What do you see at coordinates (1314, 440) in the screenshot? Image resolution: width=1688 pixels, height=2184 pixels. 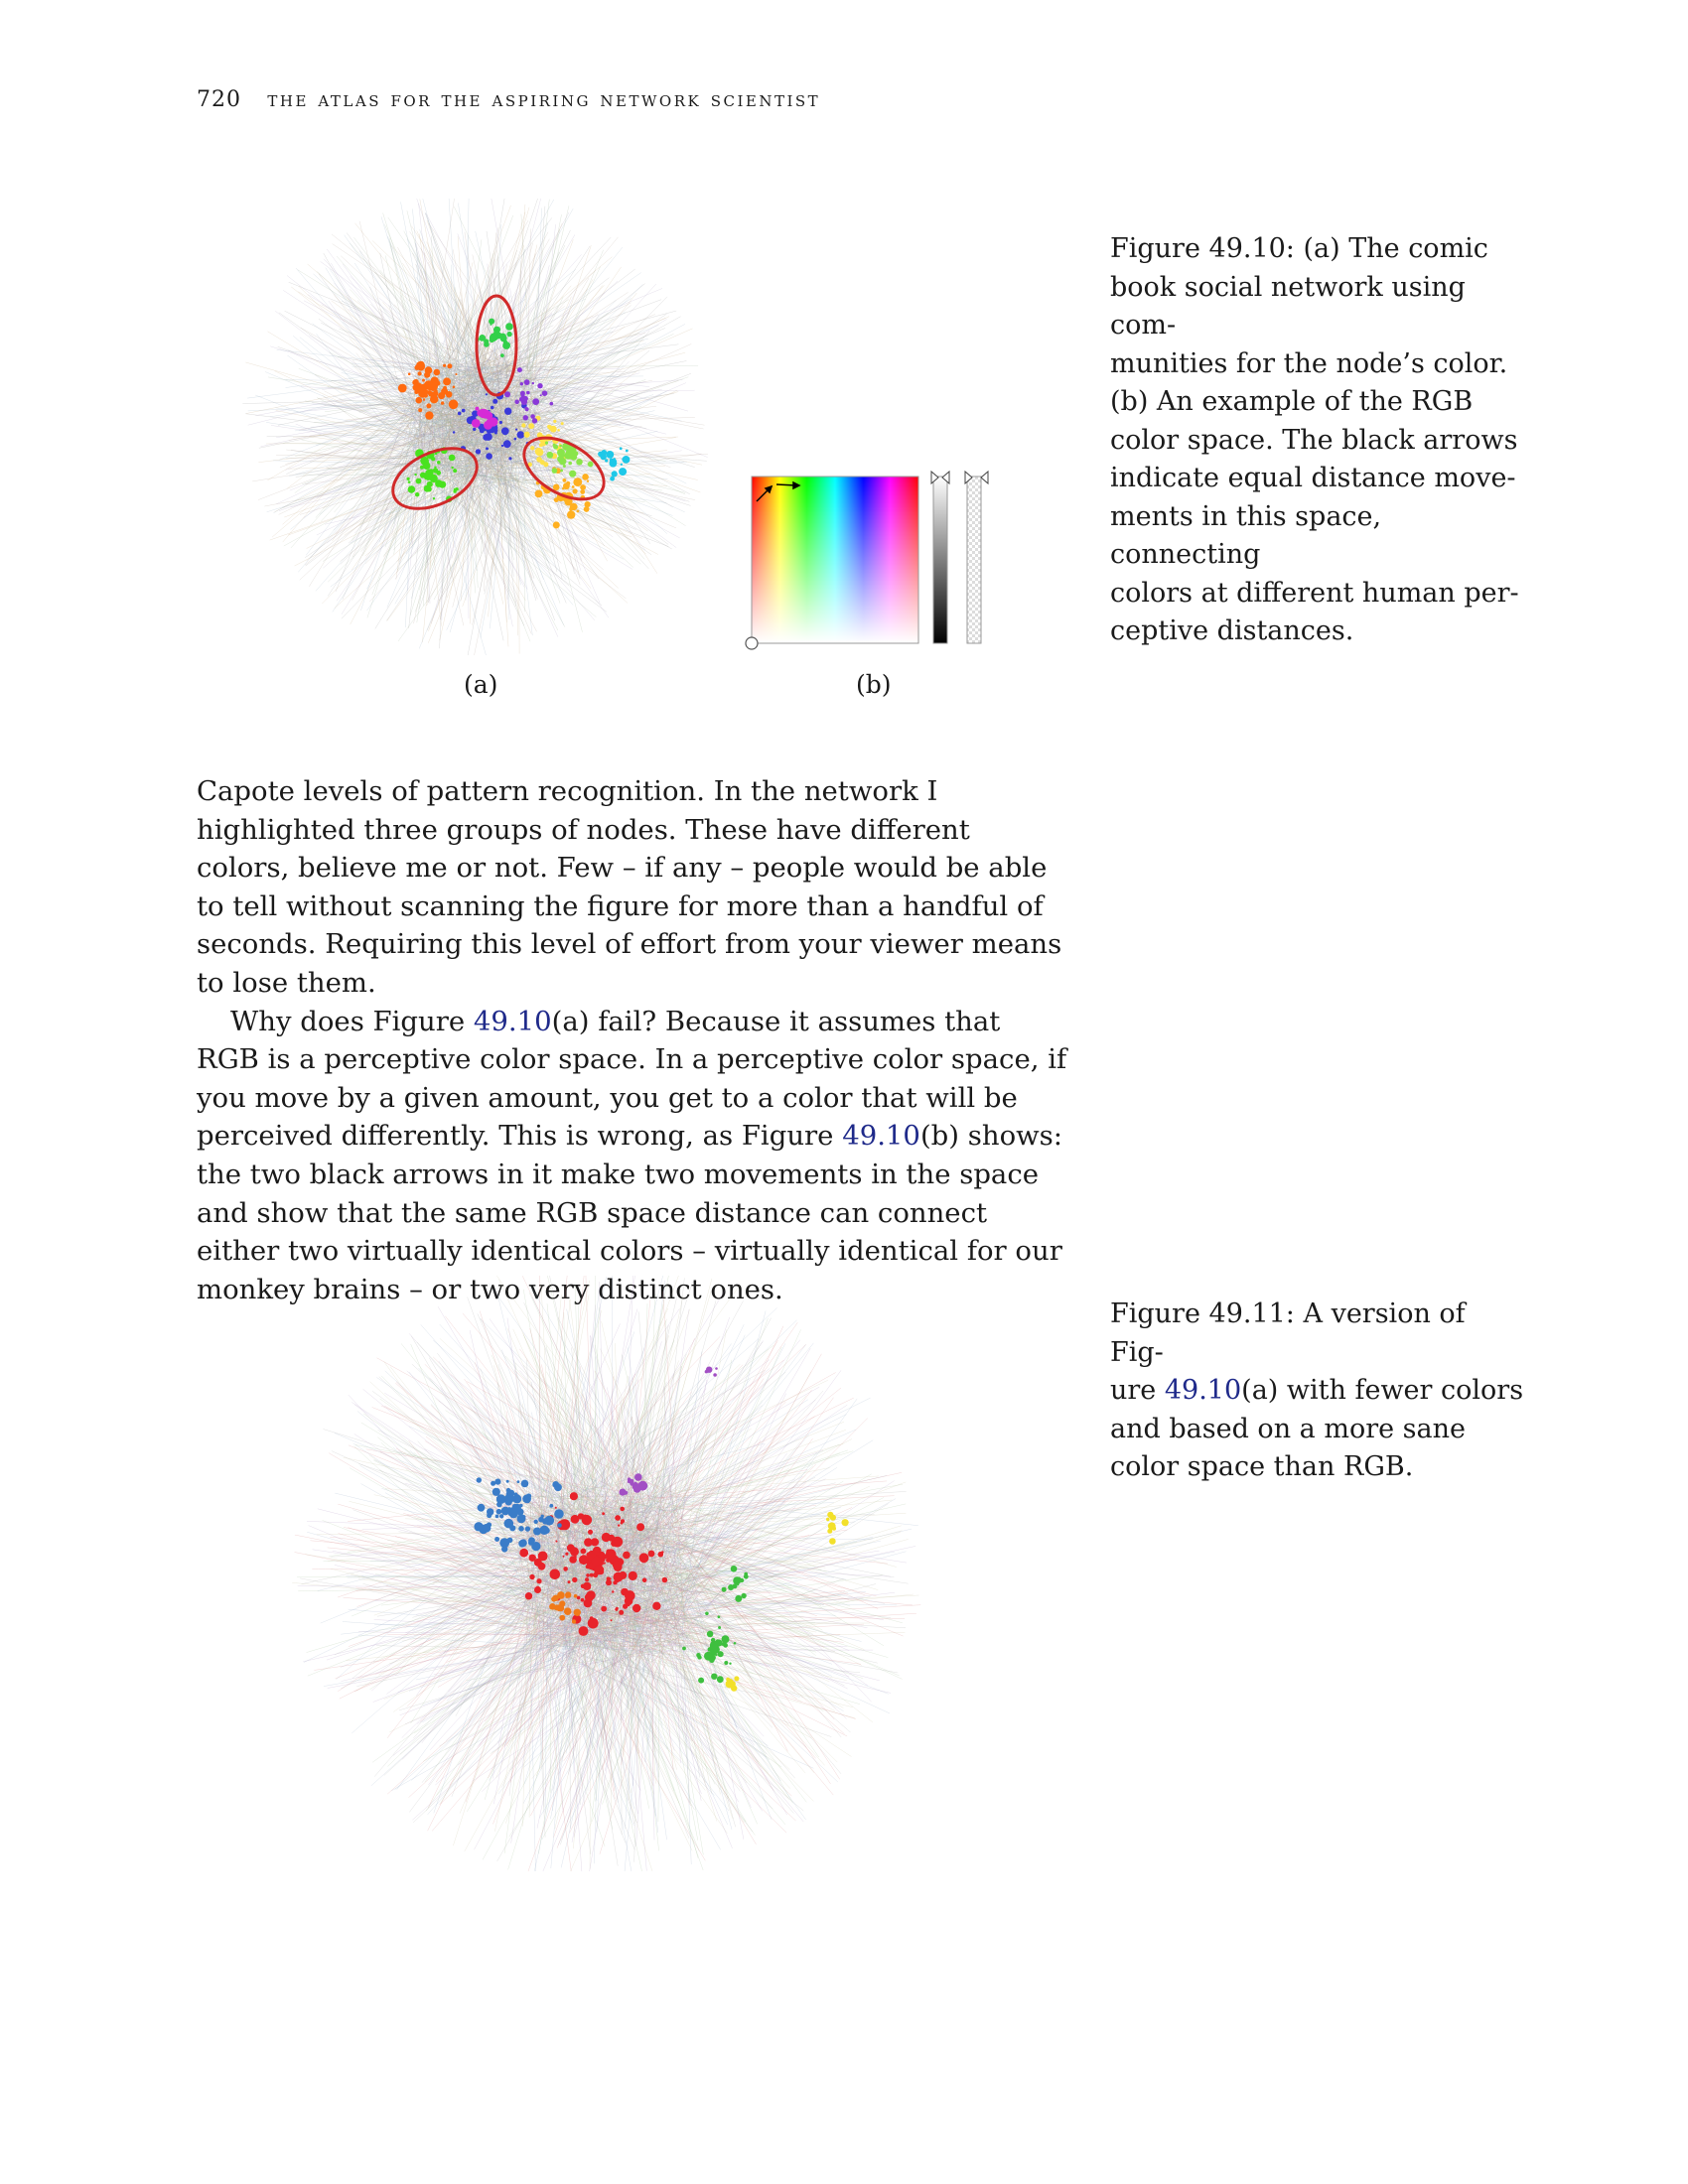 I see `caption-line: color space. The black arrows` at bounding box center [1314, 440].